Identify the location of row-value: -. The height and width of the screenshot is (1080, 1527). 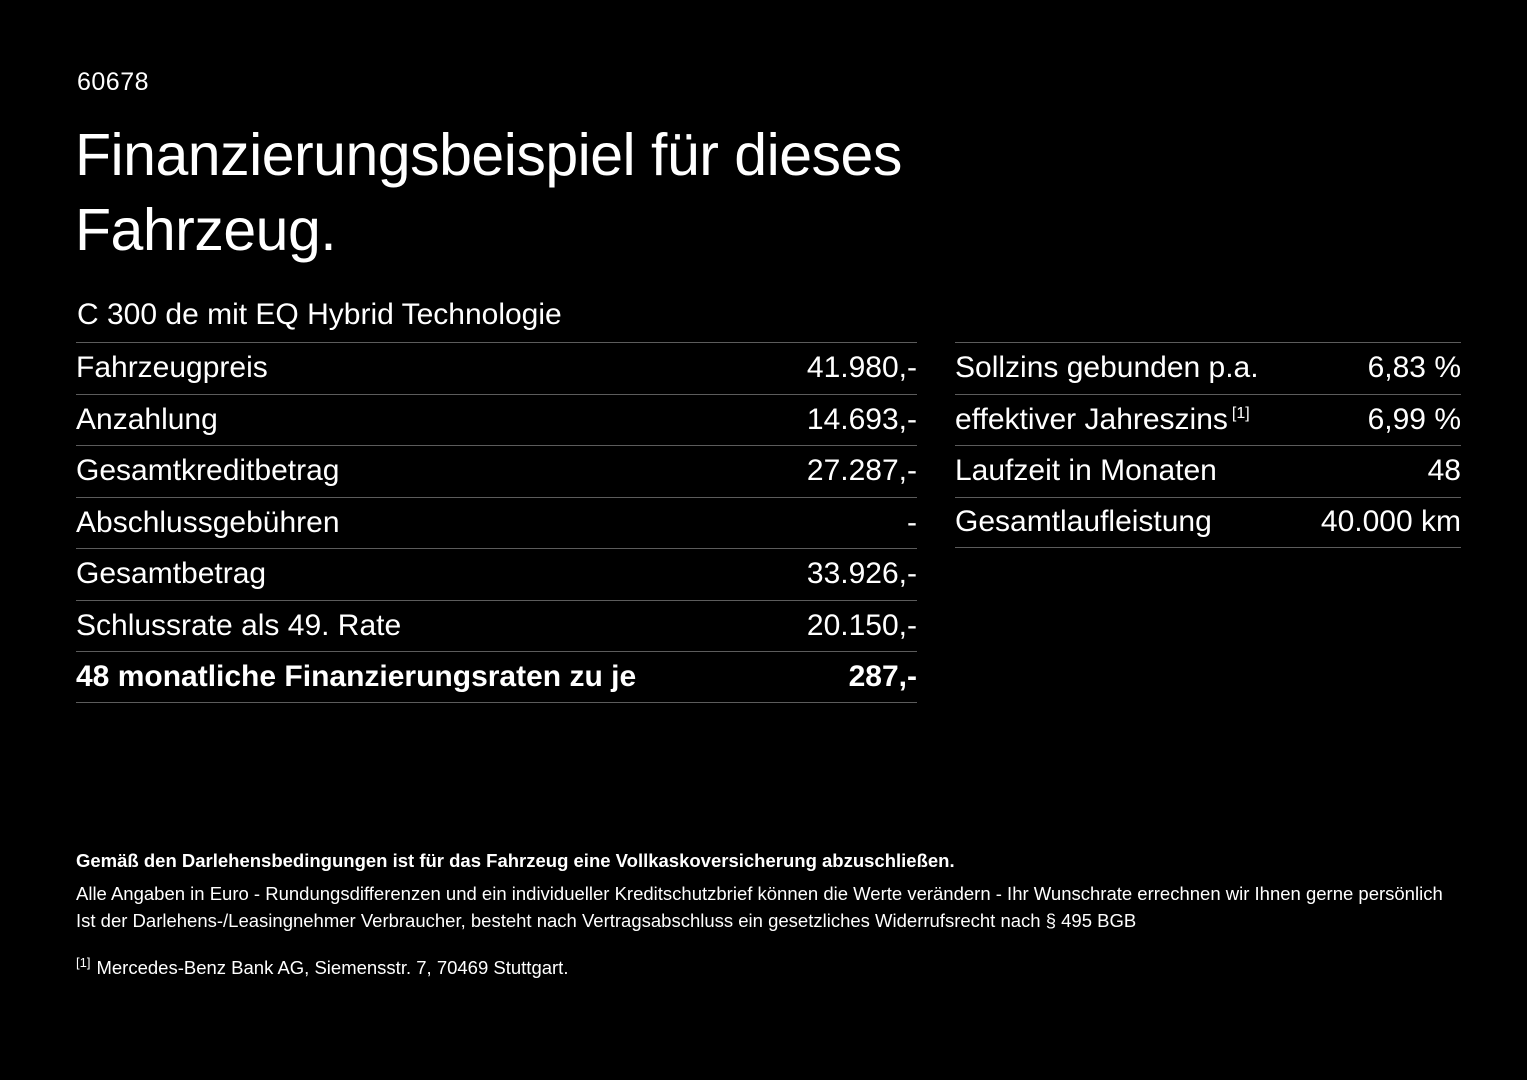
(912, 522).